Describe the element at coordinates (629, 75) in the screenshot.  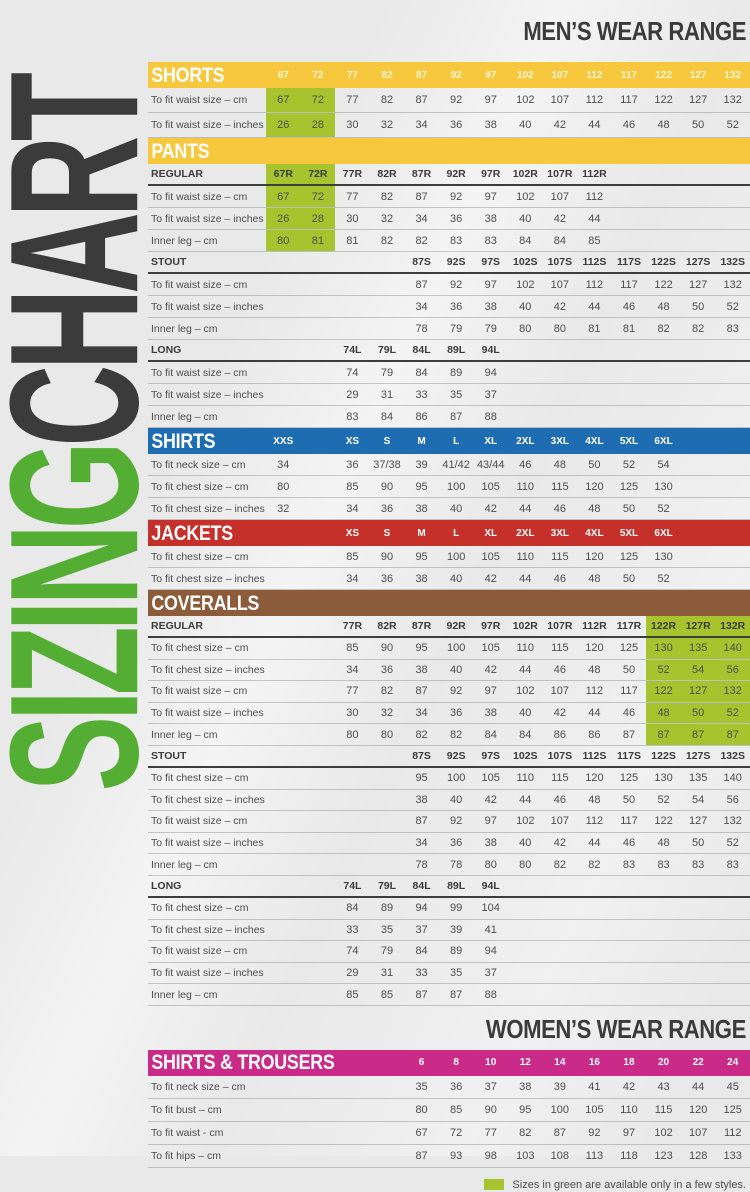
I see `size-column-header: 117` at that location.